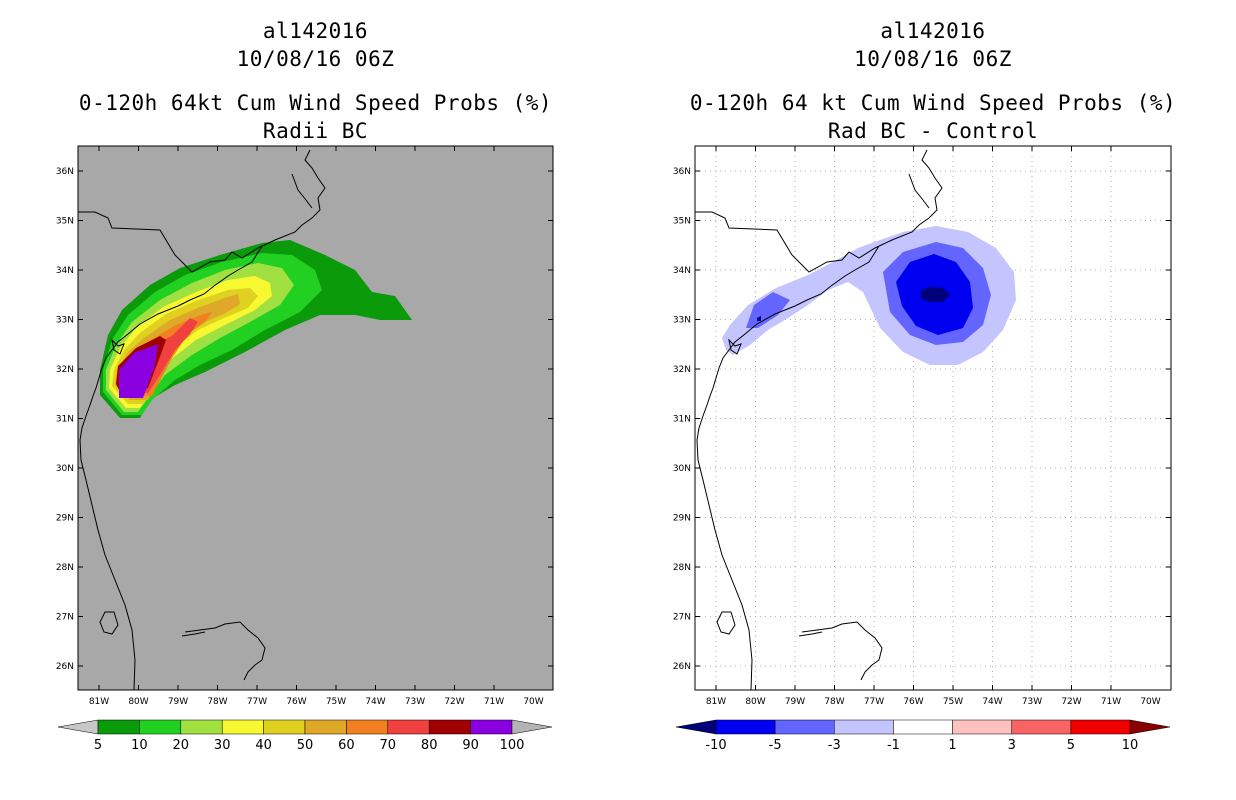 The width and height of the screenshot is (1236, 800). Describe the element at coordinates (1071, 745) in the screenshot. I see `right-legend-label: 5` at that location.